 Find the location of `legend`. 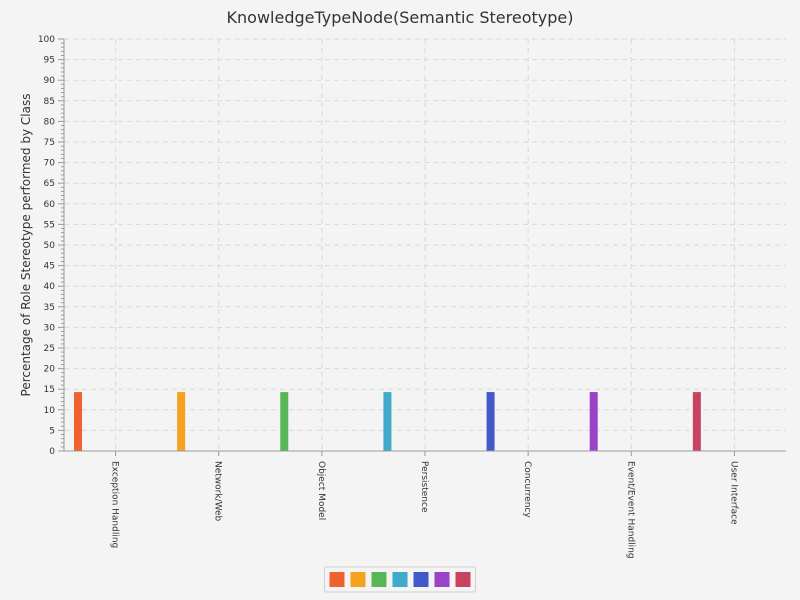

legend is located at coordinates (400, 579).